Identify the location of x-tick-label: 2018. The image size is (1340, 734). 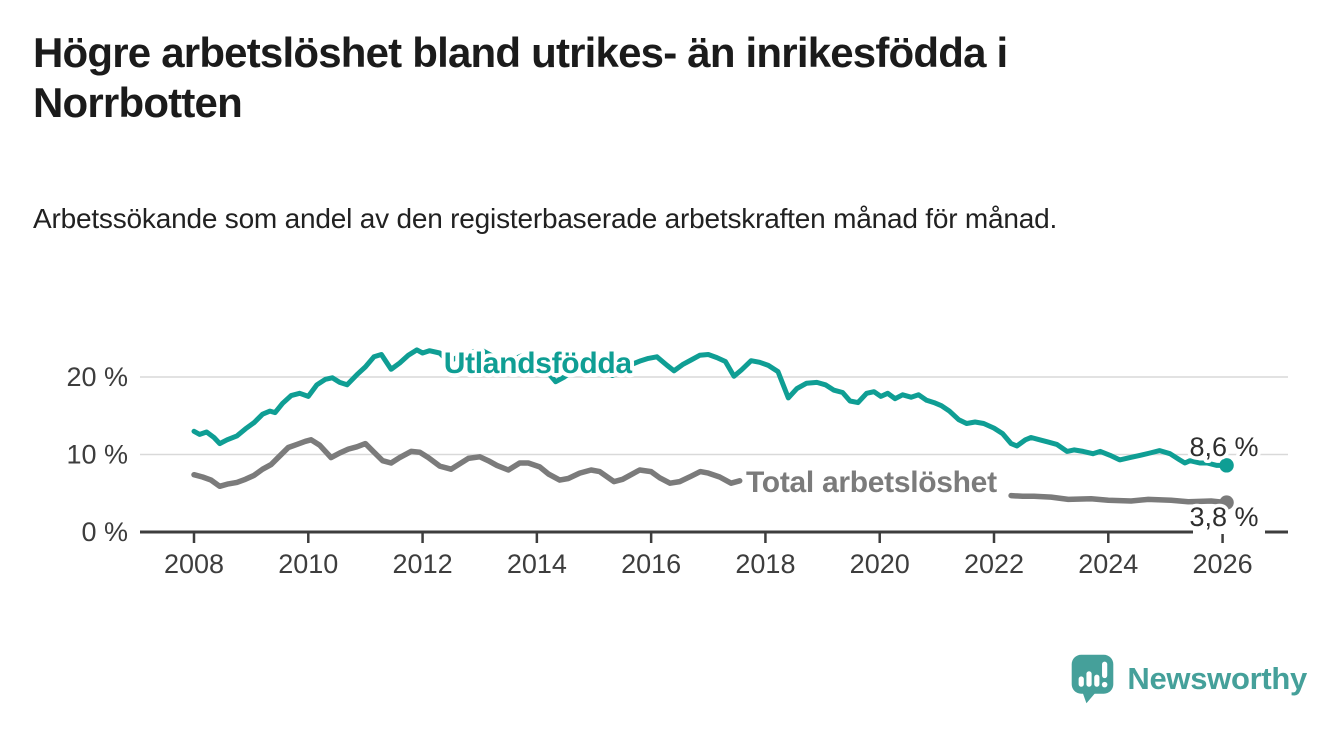
(765, 564).